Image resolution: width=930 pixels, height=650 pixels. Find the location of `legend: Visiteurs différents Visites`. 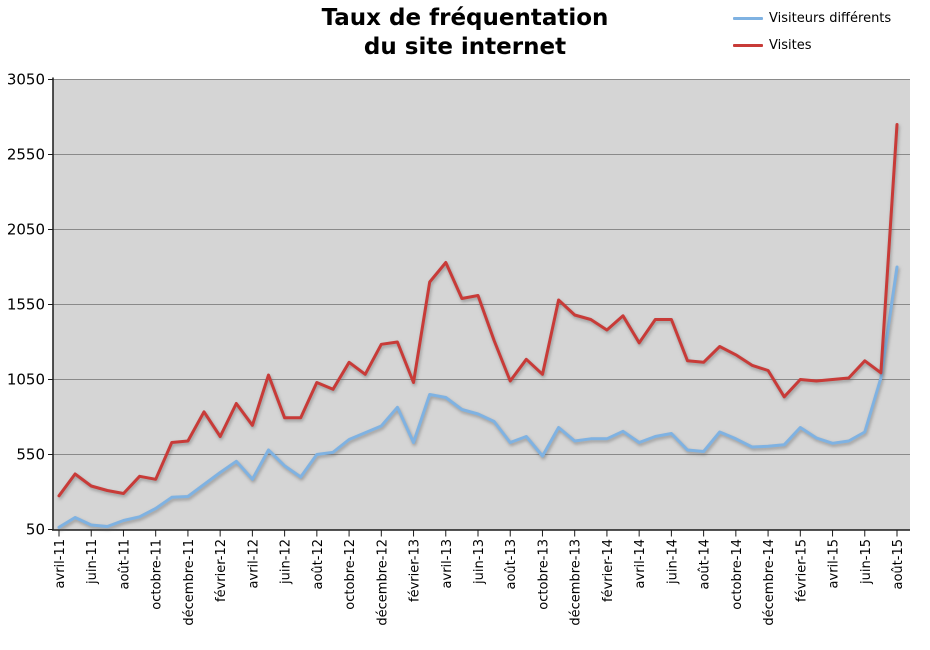

legend: Visiteurs différents Visites is located at coordinates (812, 35).